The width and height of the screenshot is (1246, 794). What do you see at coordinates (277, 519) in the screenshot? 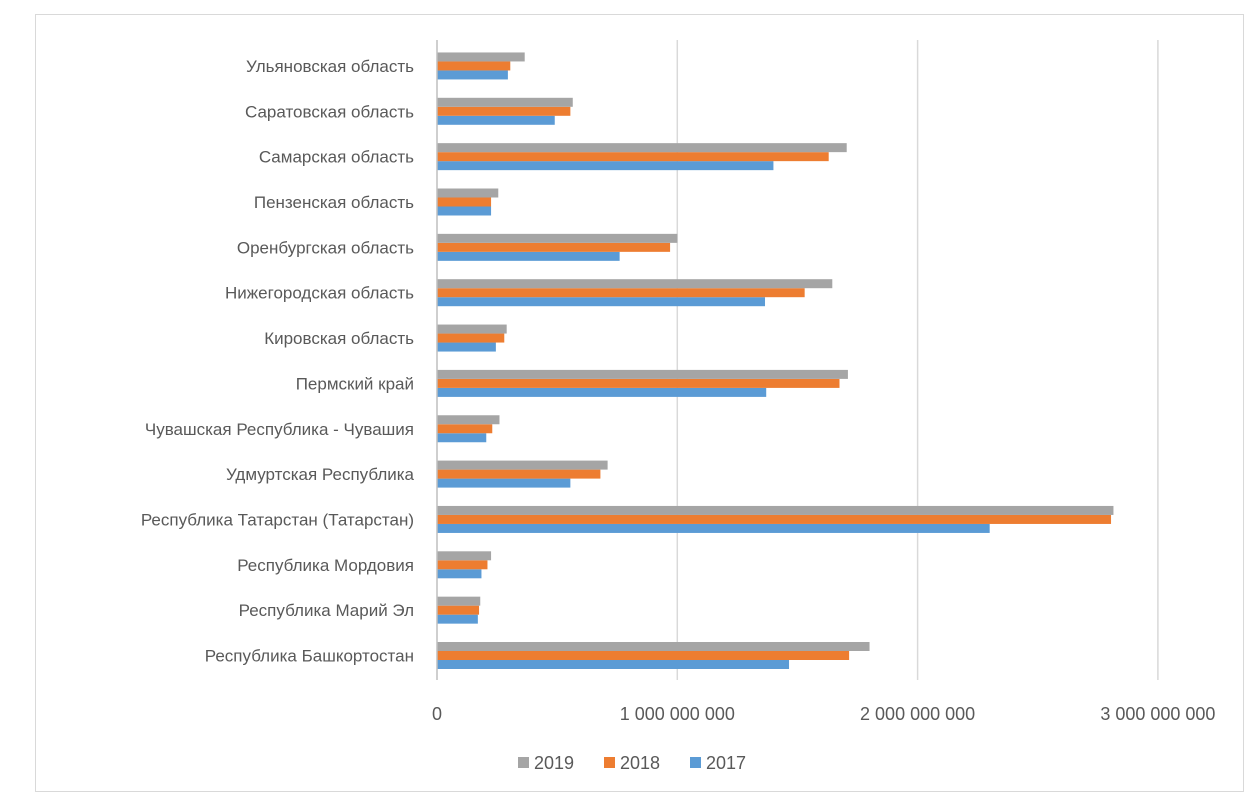
I see `category-label-3: Республика Татарстан (Татарстан)` at bounding box center [277, 519].